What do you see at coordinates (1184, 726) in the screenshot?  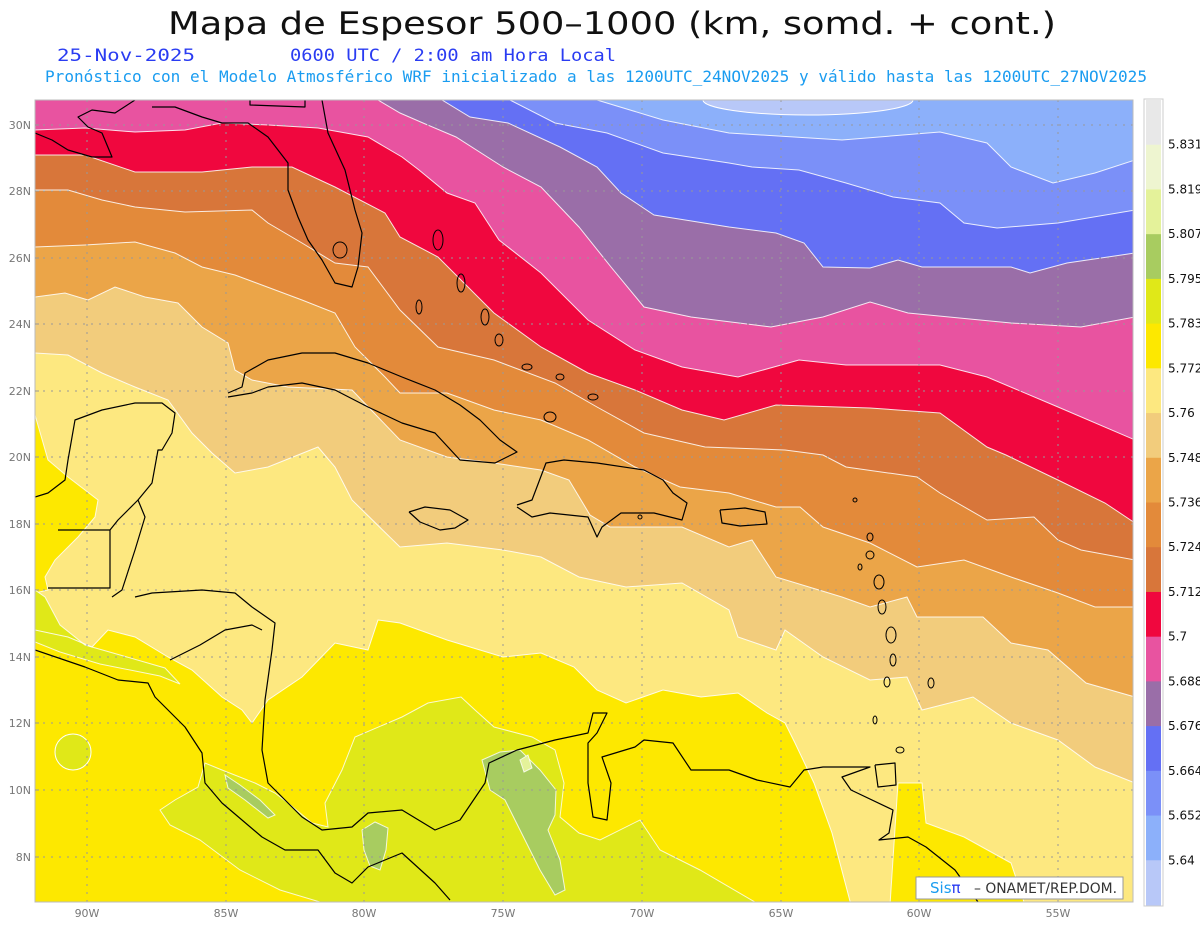 I see `colorbar-label: 5.676` at bounding box center [1184, 726].